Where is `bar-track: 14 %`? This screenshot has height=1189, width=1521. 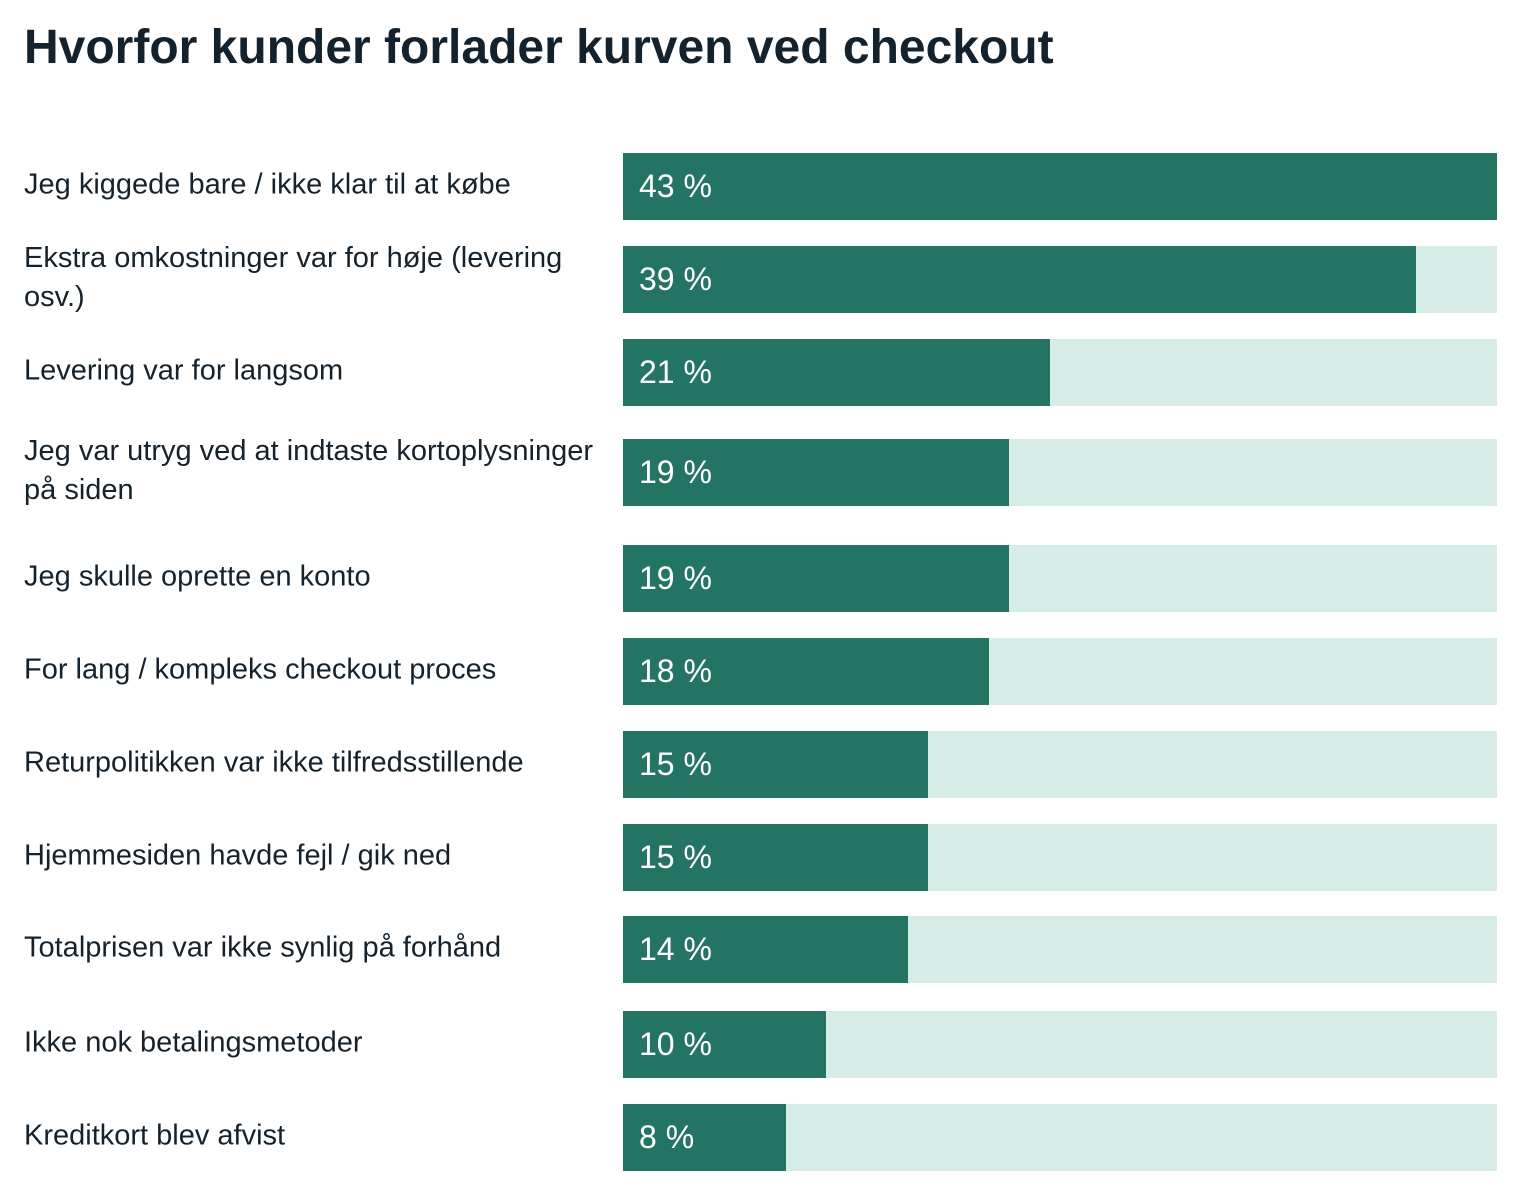 bar-track: 14 % is located at coordinates (1060, 949).